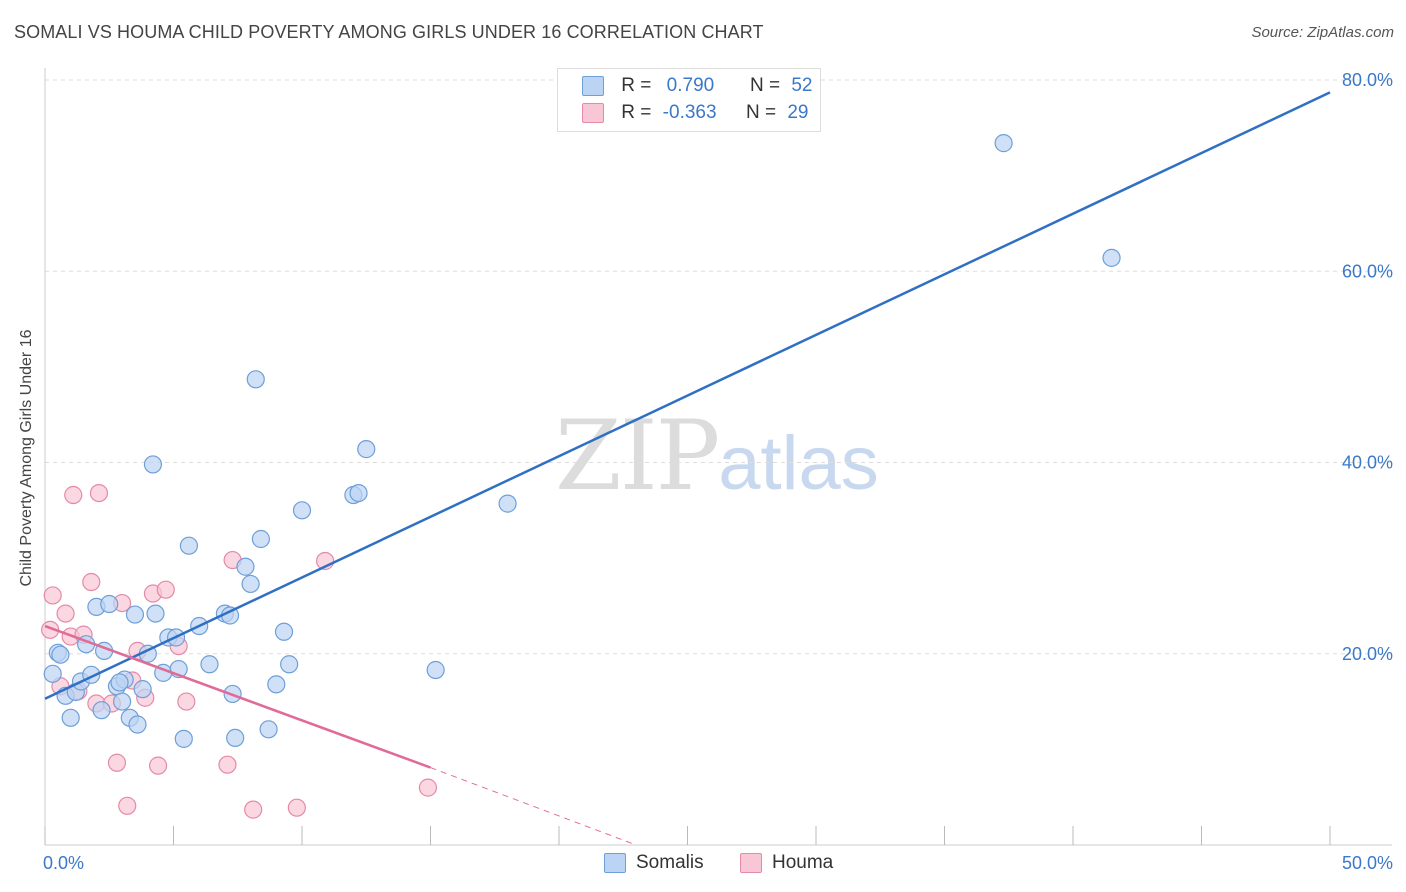  I want to click on y-tick-label: 20.0%, so click(1367, 654).